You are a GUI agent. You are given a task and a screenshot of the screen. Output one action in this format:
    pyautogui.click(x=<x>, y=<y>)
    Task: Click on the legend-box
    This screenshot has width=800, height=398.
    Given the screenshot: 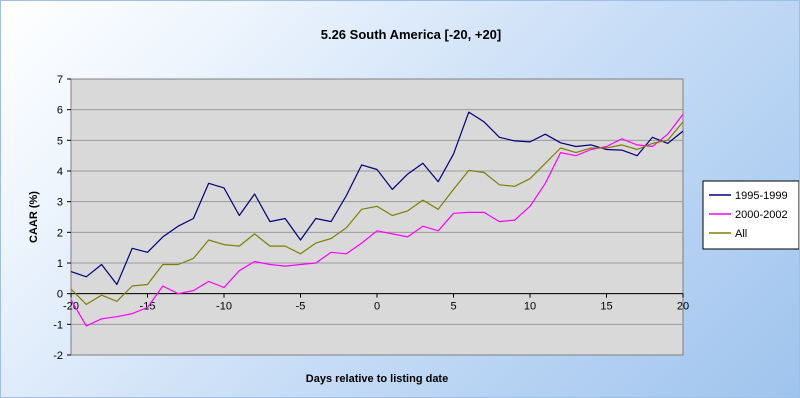 What is the action you would take?
    pyautogui.click(x=750, y=215)
    